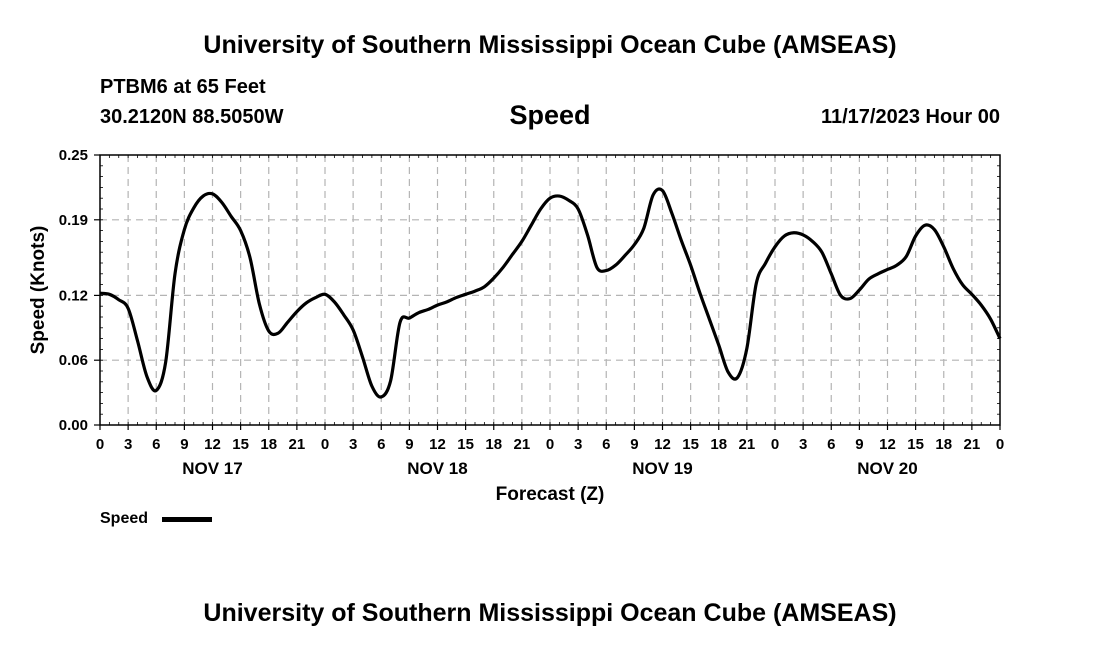 Image resolution: width=1100 pixels, height=650 pixels. Describe the element at coordinates (73, 220) in the screenshot. I see `y-tick-label: 0.19` at that location.